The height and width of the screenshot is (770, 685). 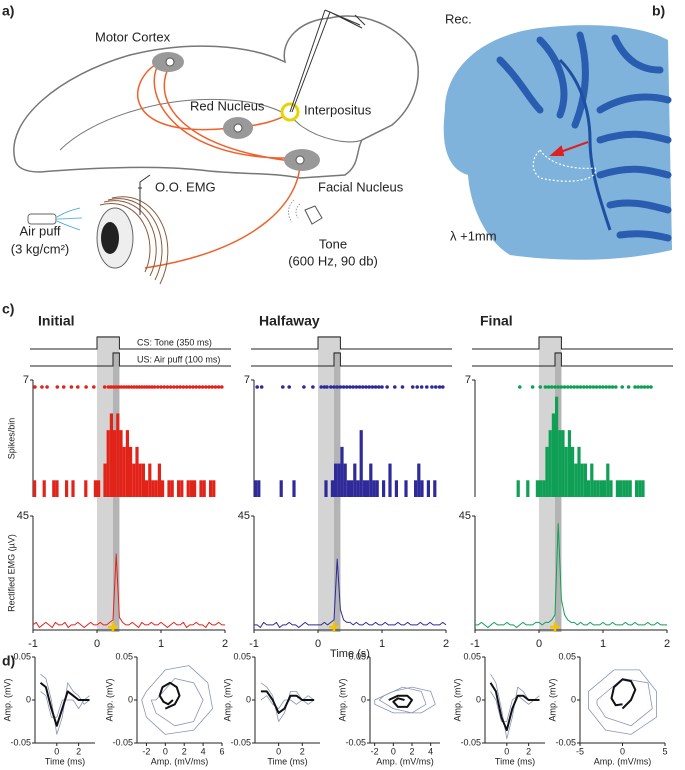 I want to click on folia, so click(x=585, y=144).